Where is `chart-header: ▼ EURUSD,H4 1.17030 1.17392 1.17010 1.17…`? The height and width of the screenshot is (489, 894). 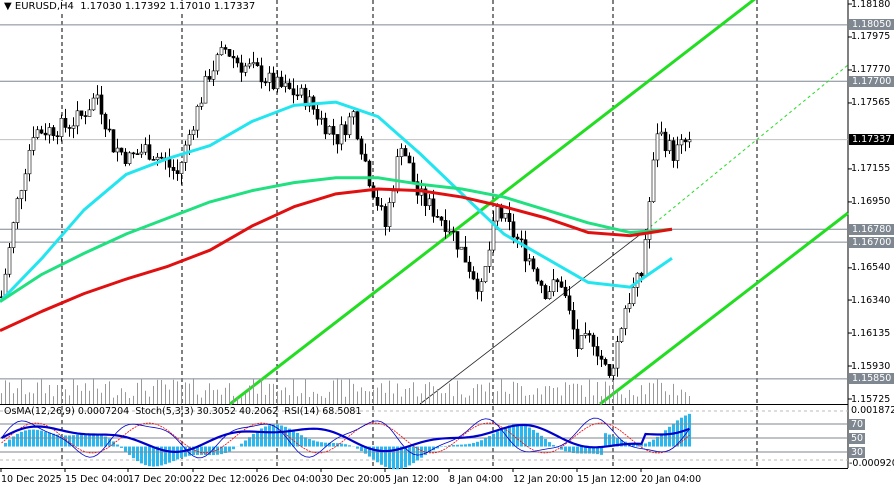
chart-header: ▼ EURUSD,H4 1.17030 1.17392 1.17010 1.17… is located at coordinates (130, 6).